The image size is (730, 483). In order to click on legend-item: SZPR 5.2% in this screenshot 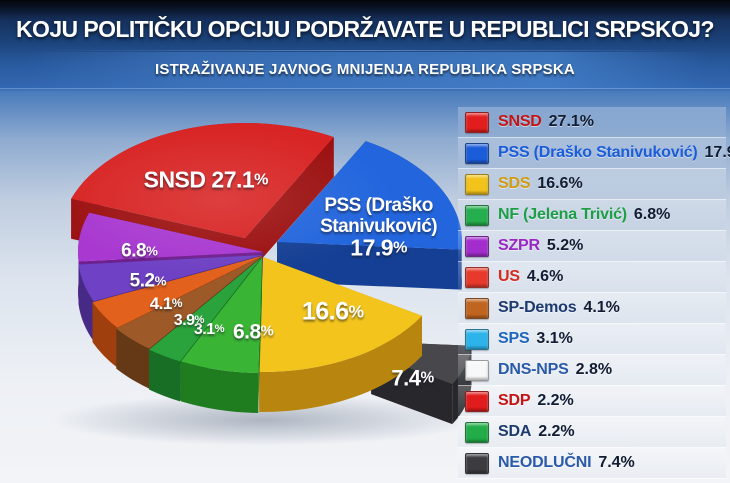, I will do `click(592, 246)`.